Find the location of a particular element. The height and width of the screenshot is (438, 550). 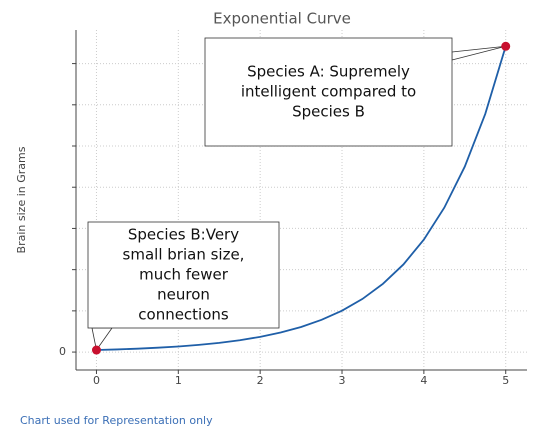

x-tick-label: 4 is located at coordinates (423, 380).